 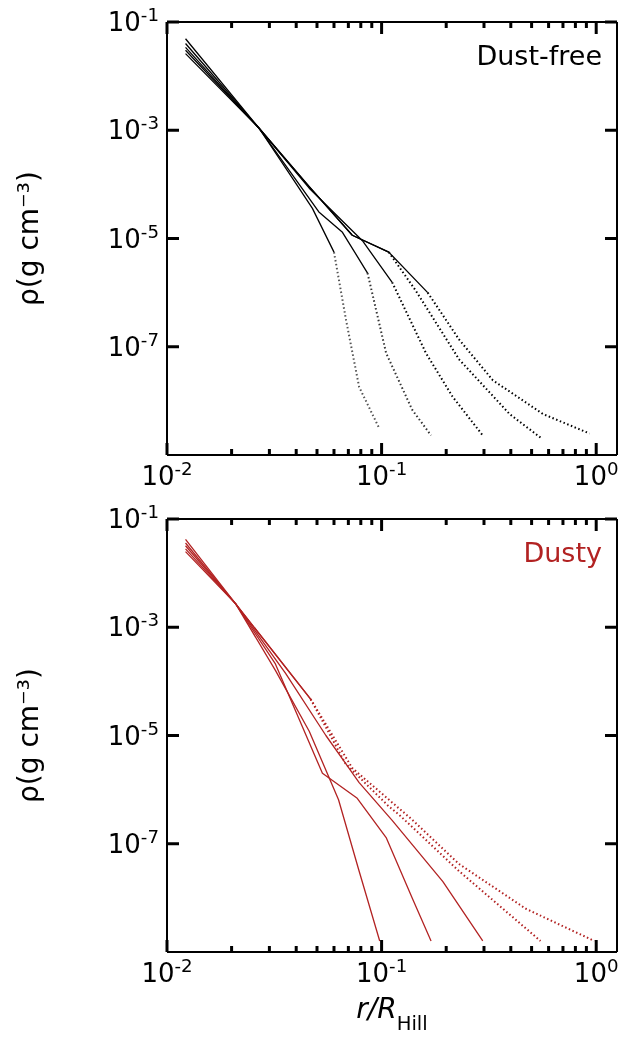 What do you see at coordinates (539, 55) in the screenshot?
I see `annotation: Dust-free` at bounding box center [539, 55].